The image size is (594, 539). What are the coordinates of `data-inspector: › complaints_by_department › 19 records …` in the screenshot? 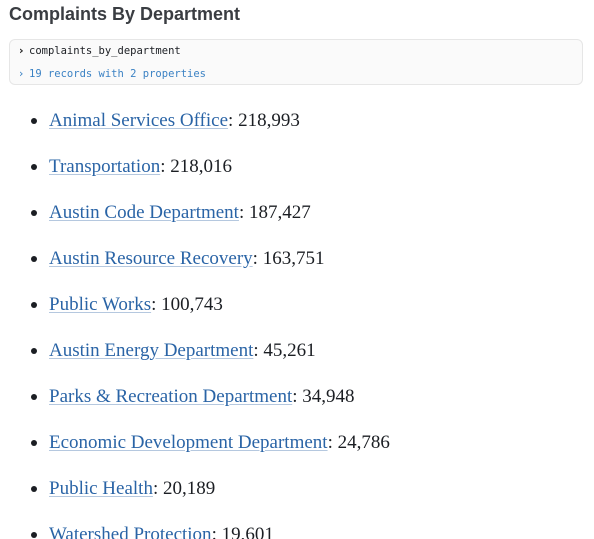 It's located at (296, 62).